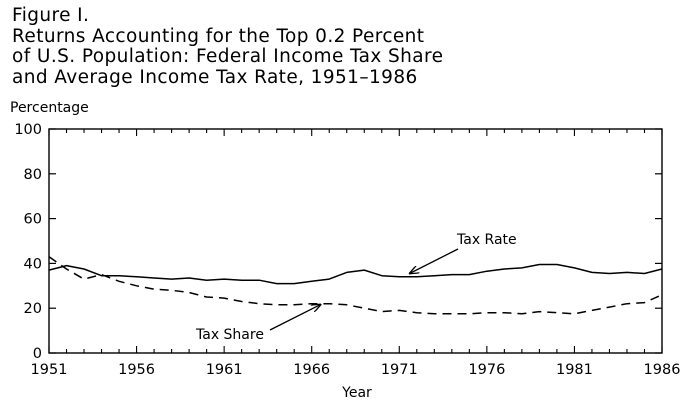 Image resolution: width=692 pixels, height=402 pixels. Describe the element at coordinates (49, 108) in the screenshot. I see `y-axis-title: Percentage` at that location.